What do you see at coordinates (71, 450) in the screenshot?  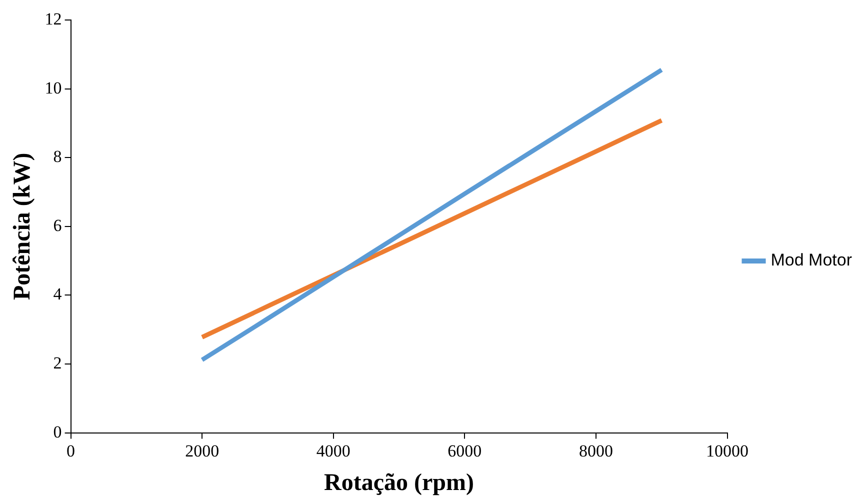 I see `x-tick-label: 0` at bounding box center [71, 450].